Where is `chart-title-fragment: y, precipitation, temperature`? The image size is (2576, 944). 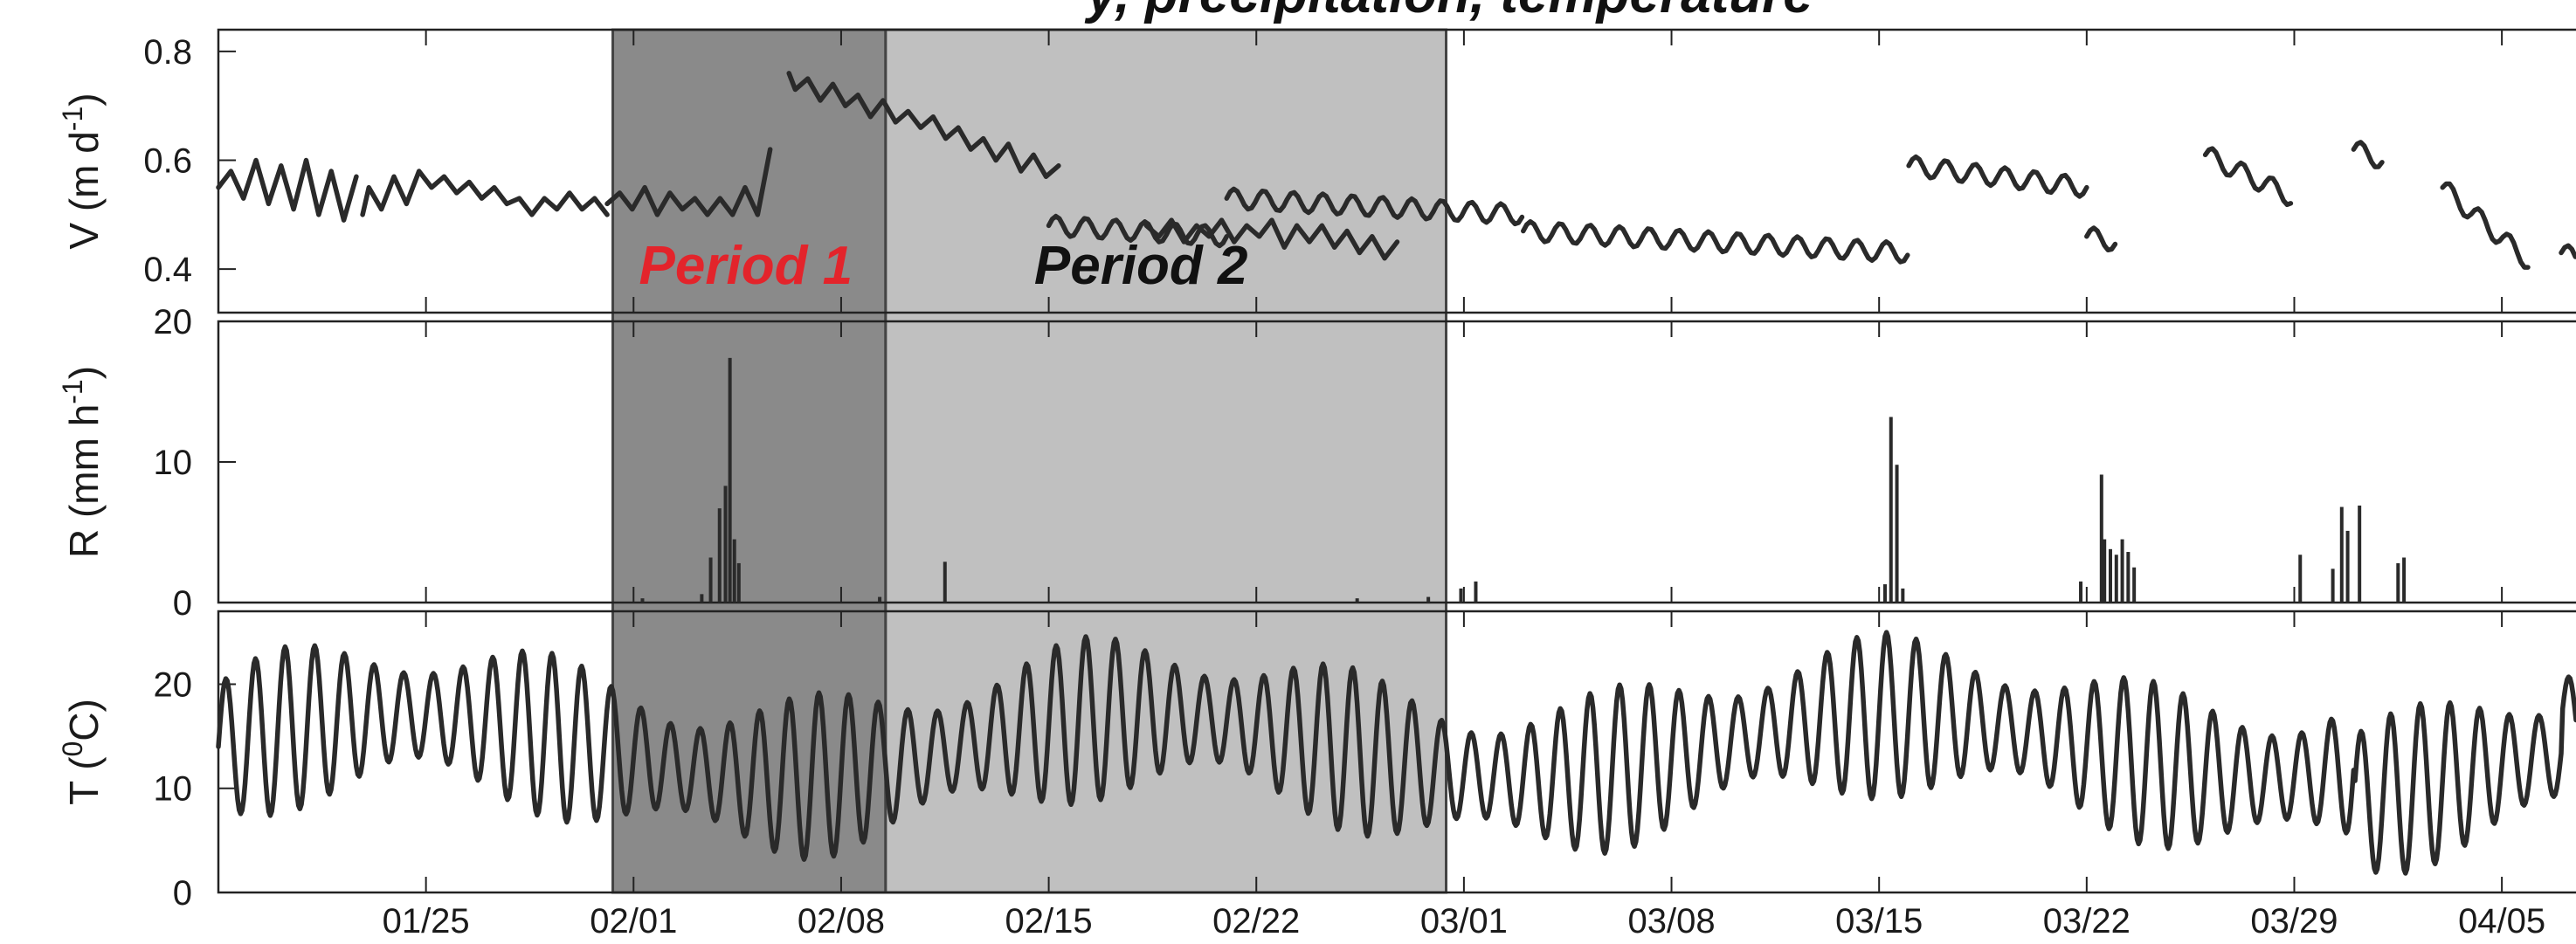
chart-title-fragment: y, precipitation, temperature is located at coordinates (1448, 12).